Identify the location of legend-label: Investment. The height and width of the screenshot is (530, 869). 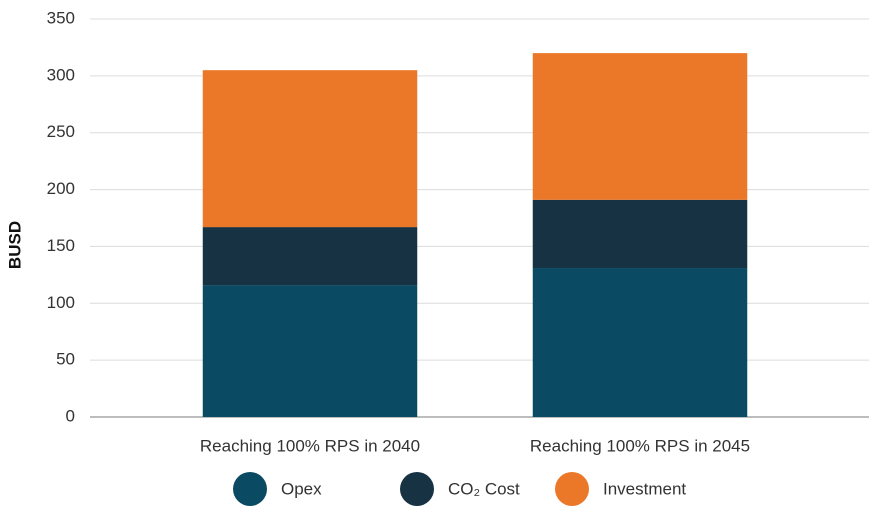
(644, 488).